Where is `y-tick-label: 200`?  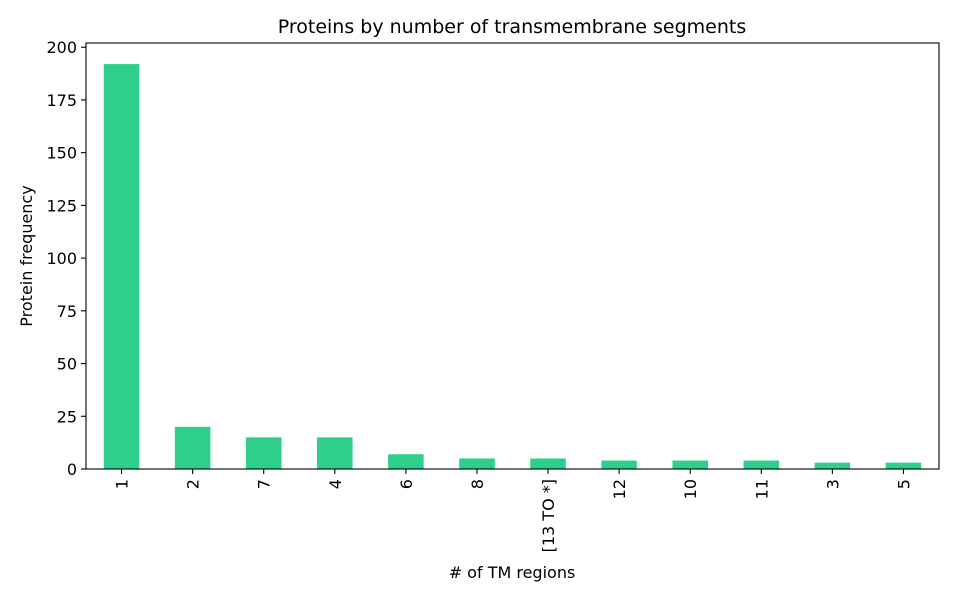 y-tick-label: 200 is located at coordinates (61, 47).